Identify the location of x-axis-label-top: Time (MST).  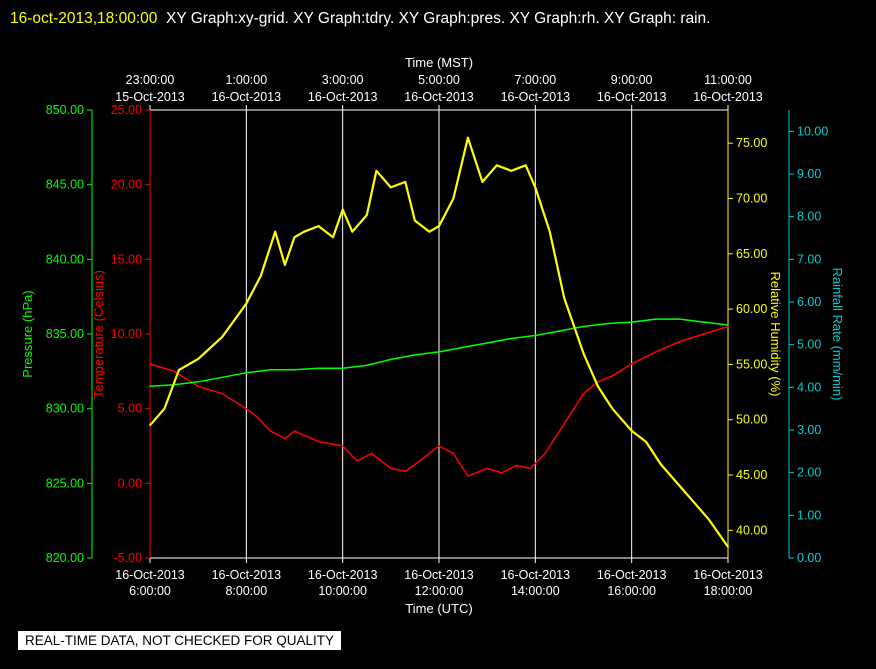
(439, 62).